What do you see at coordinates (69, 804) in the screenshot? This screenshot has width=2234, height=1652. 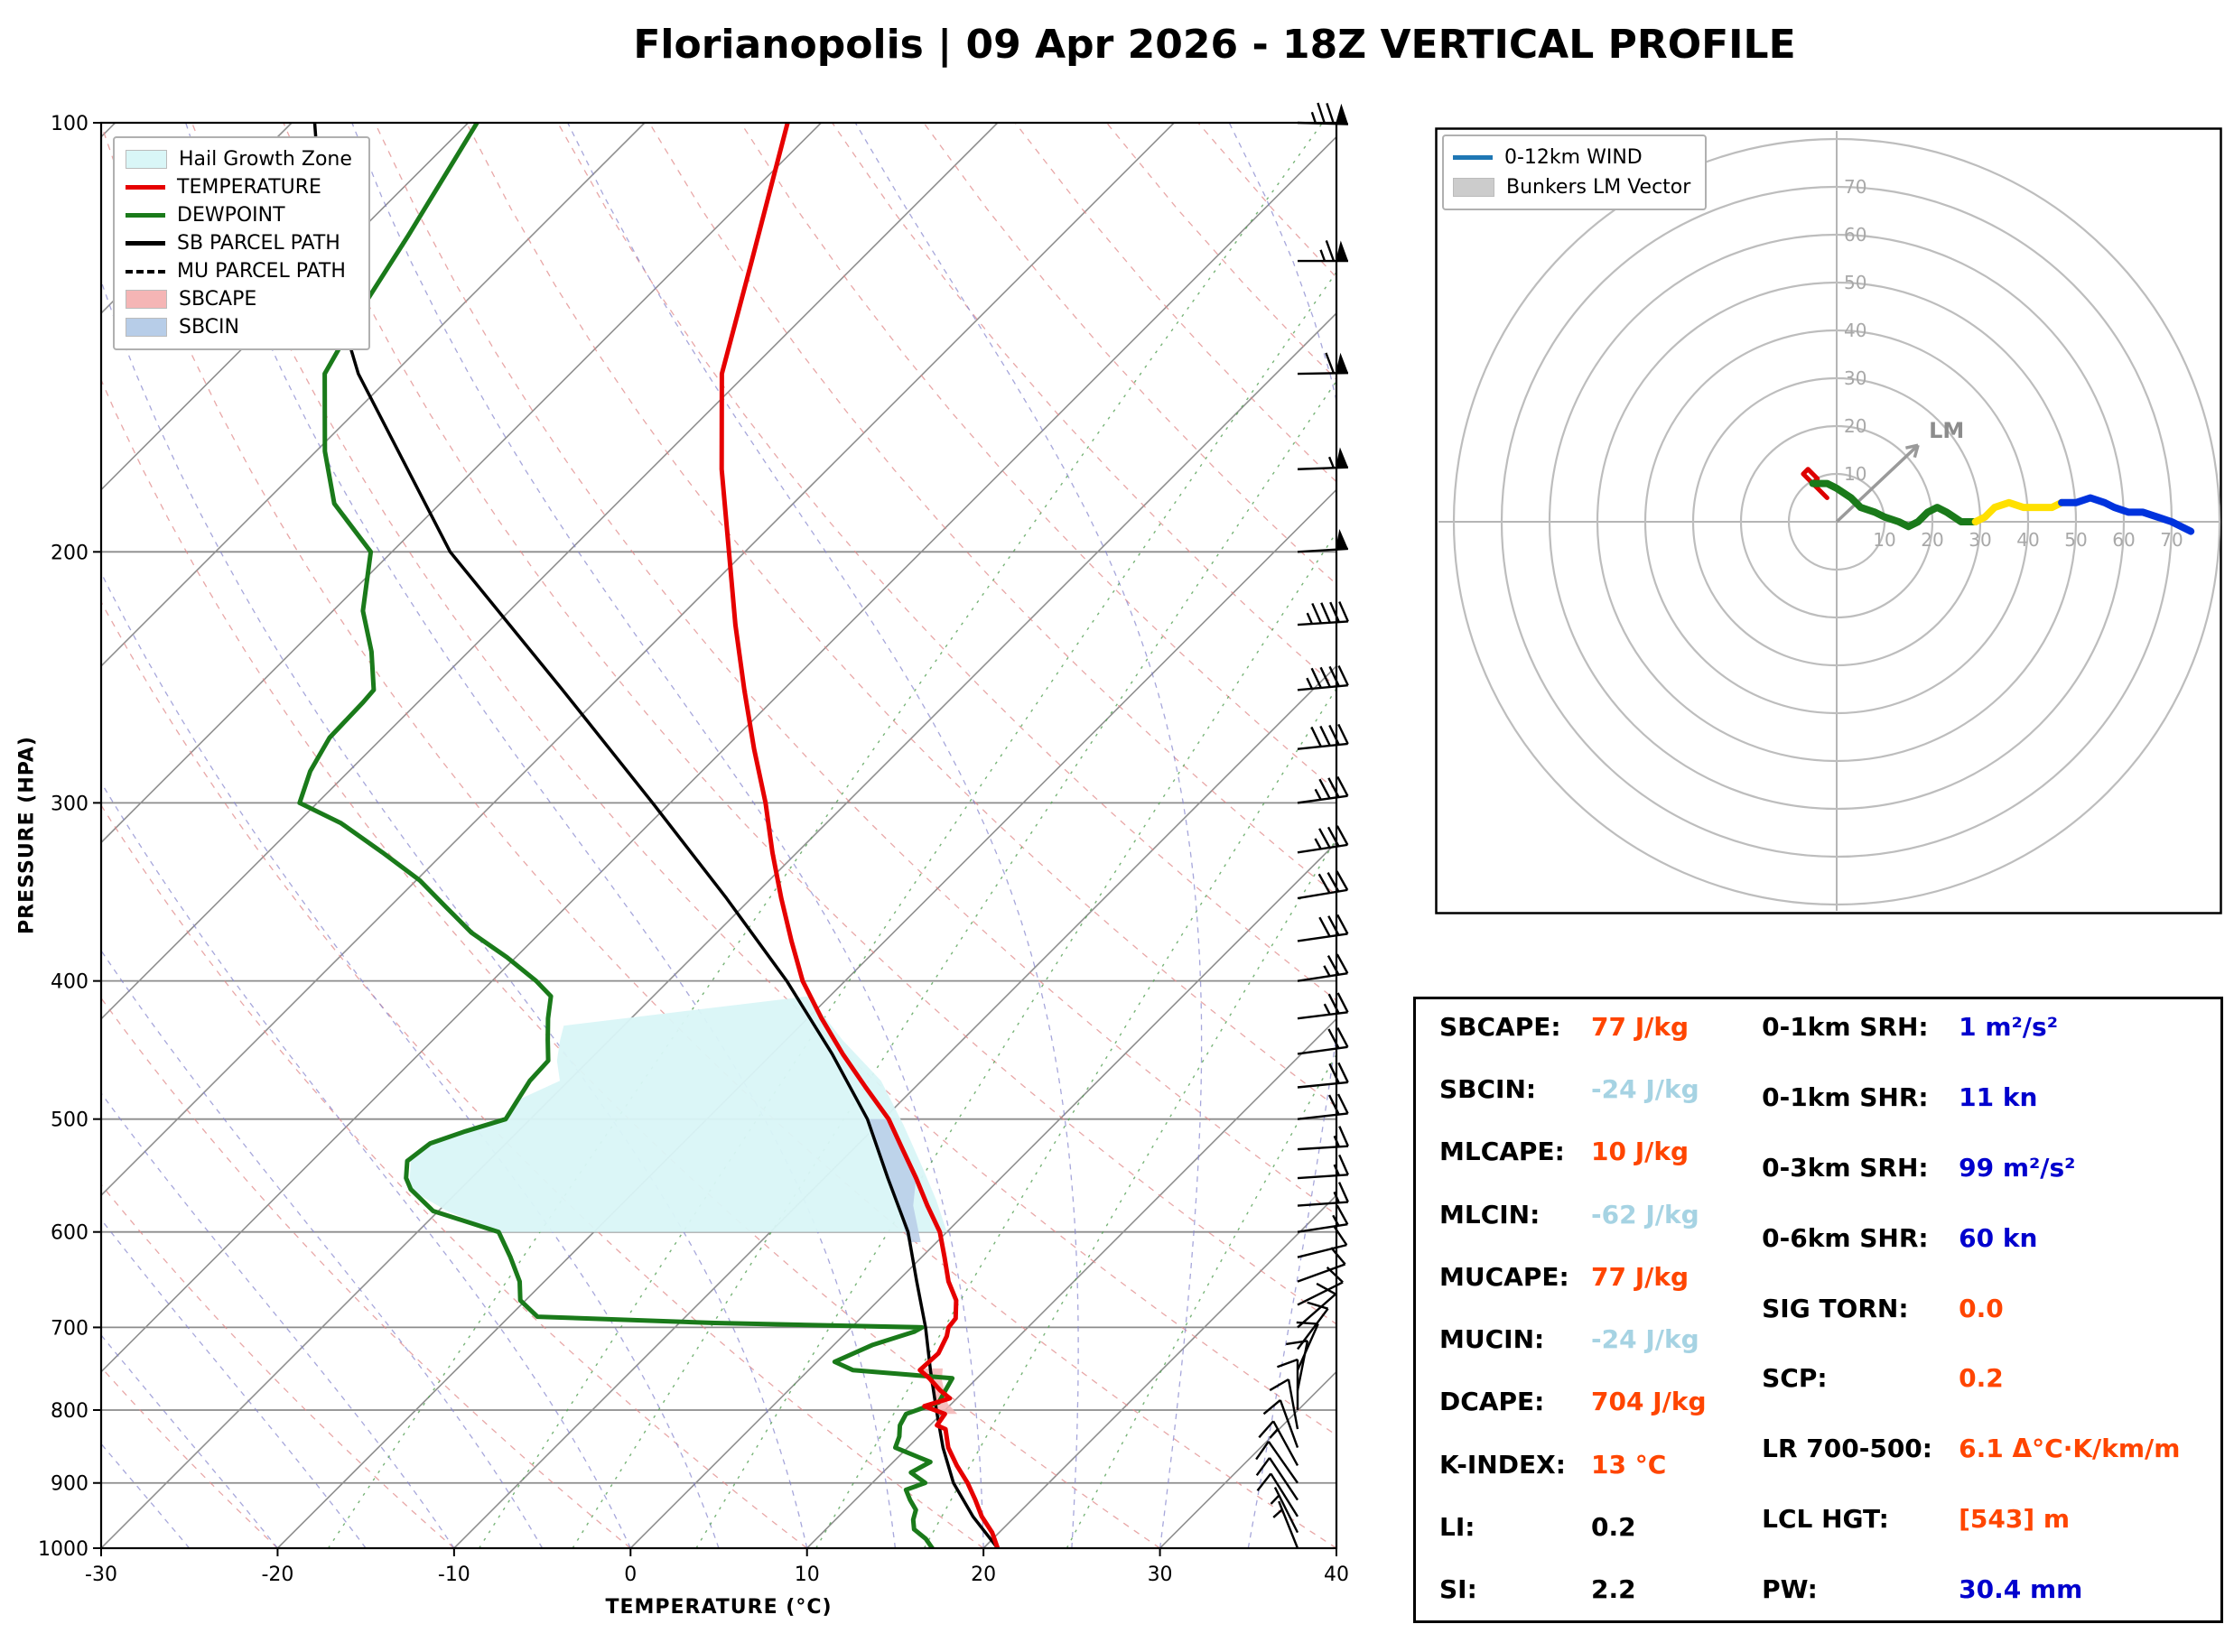 I see `svg-text: 300` at bounding box center [69, 804].